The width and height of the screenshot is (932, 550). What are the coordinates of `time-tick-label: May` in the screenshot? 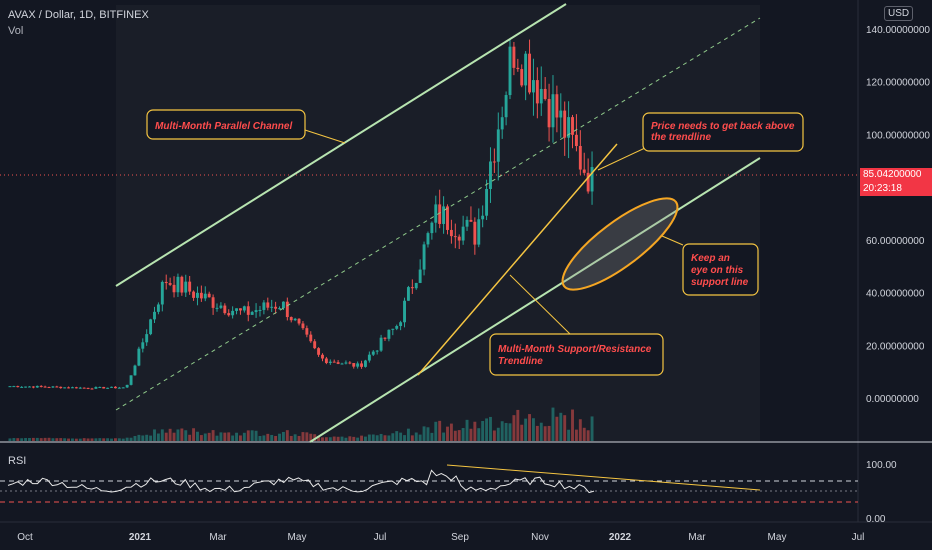 It's located at (297, 537).